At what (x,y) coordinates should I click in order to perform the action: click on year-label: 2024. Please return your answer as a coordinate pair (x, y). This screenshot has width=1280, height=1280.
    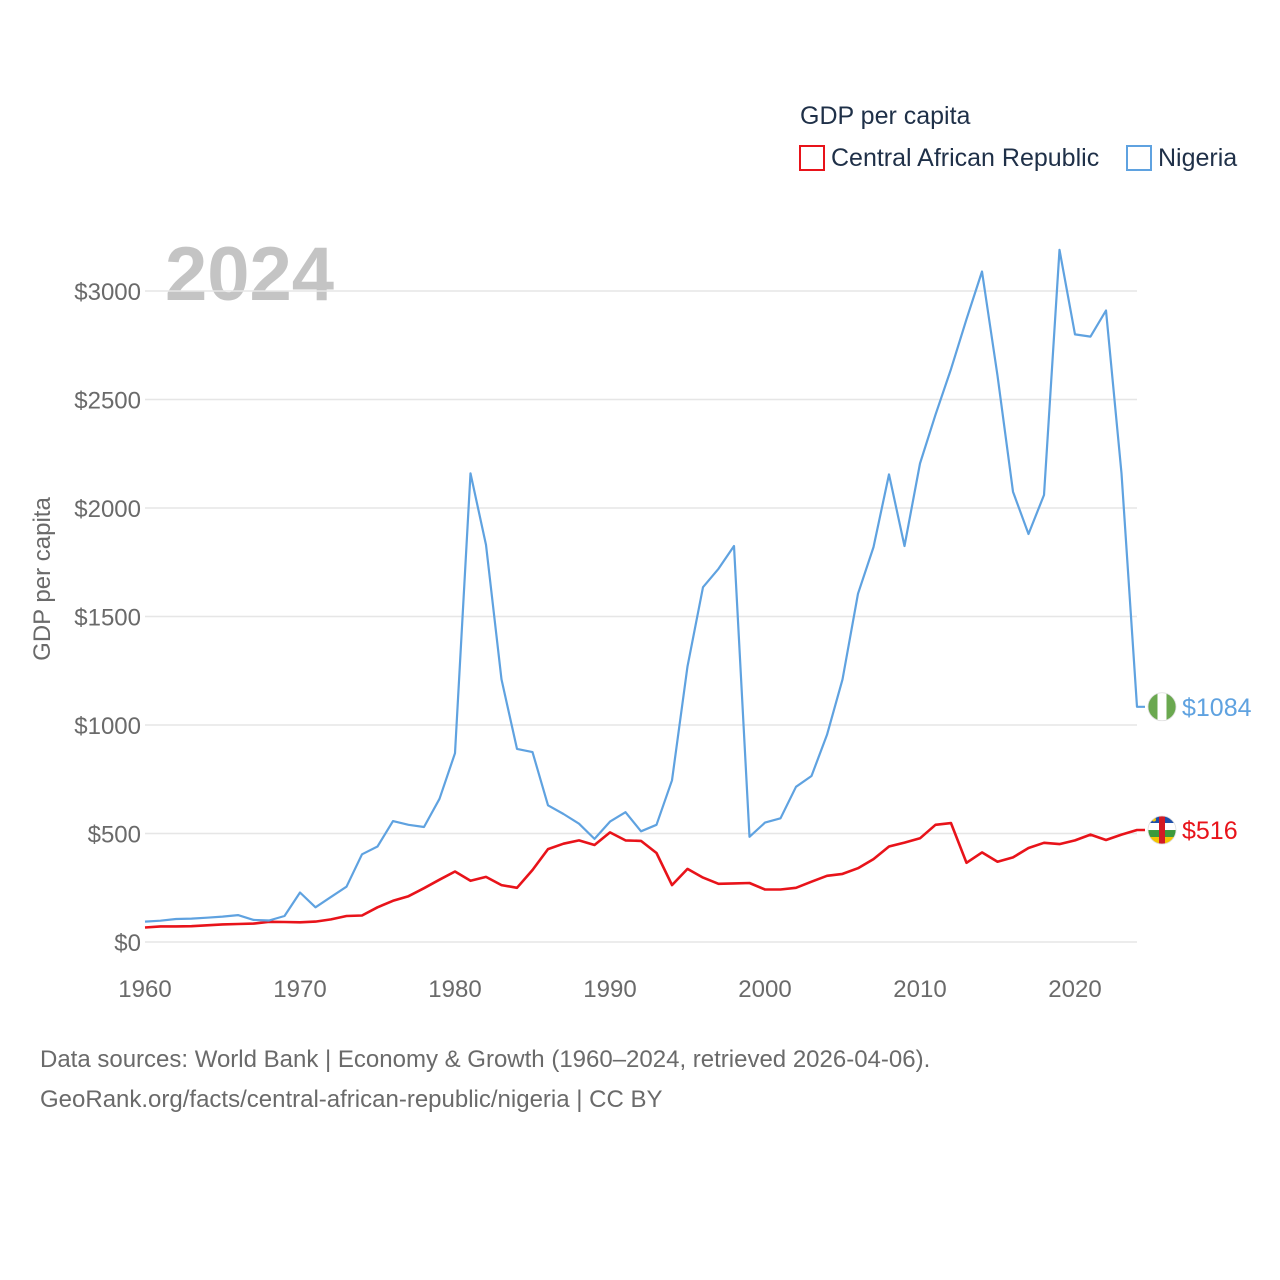
    Looking at the image, I should click on (249, 274).